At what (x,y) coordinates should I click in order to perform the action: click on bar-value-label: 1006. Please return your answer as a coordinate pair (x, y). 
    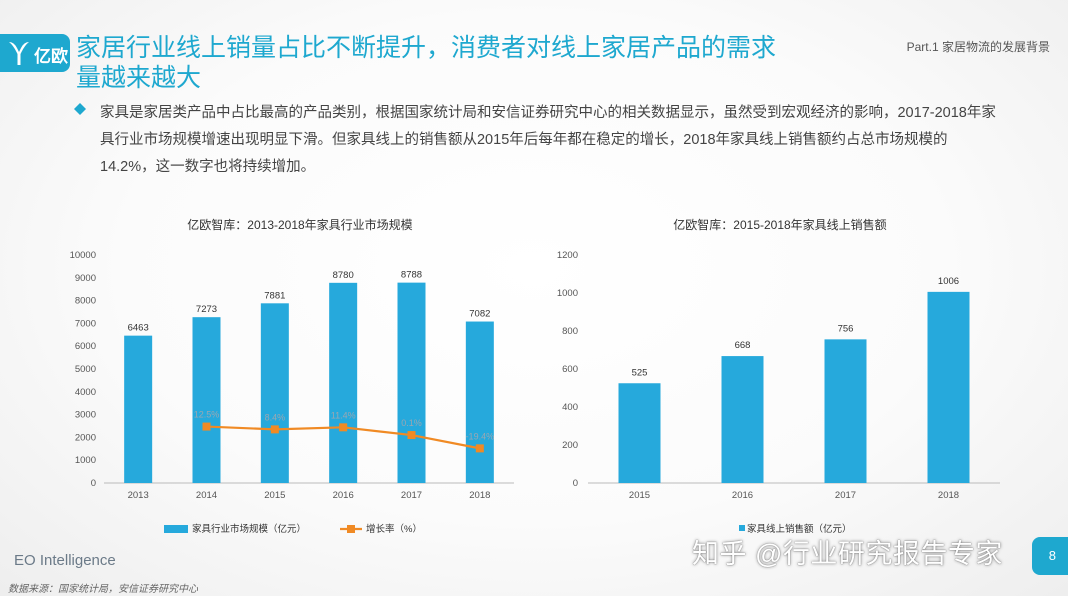
    Looking at the image, I should click on (948, 281).